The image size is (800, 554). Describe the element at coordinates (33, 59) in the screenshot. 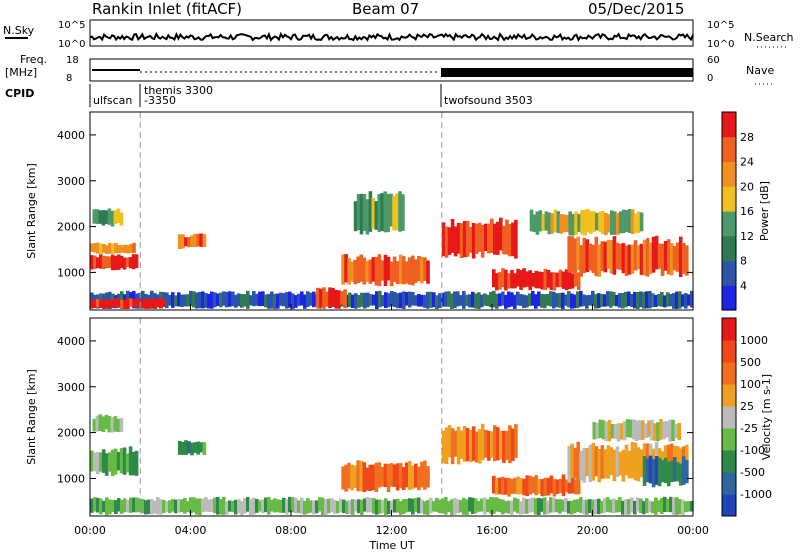

I see `freq-label-1: Freq.` at that location.